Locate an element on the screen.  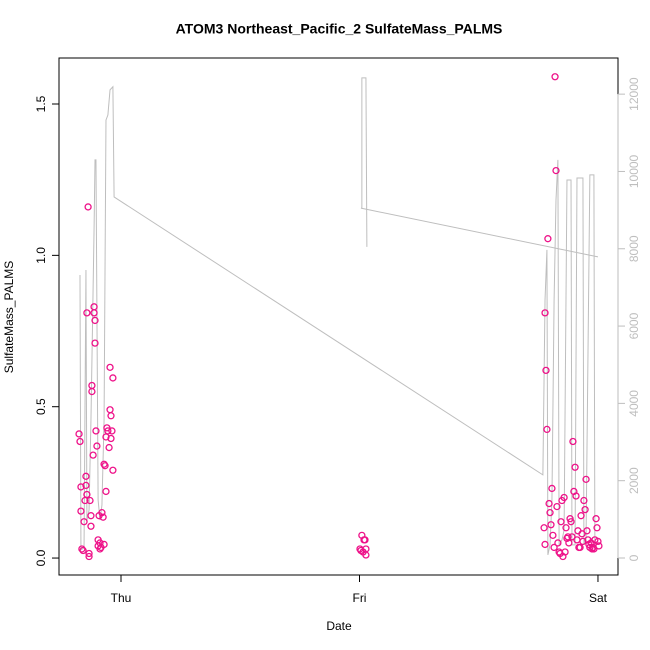
x-tick-label: Sat is located at coordinates (598, 598).